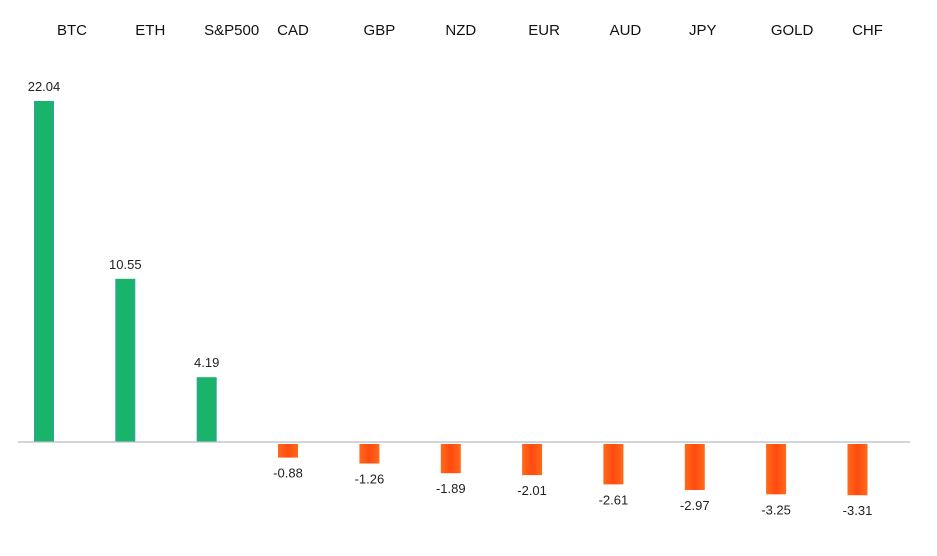 The height and width of the screenshot is (556, 937). I want to click on bar-s-p500, so click(206, 409).